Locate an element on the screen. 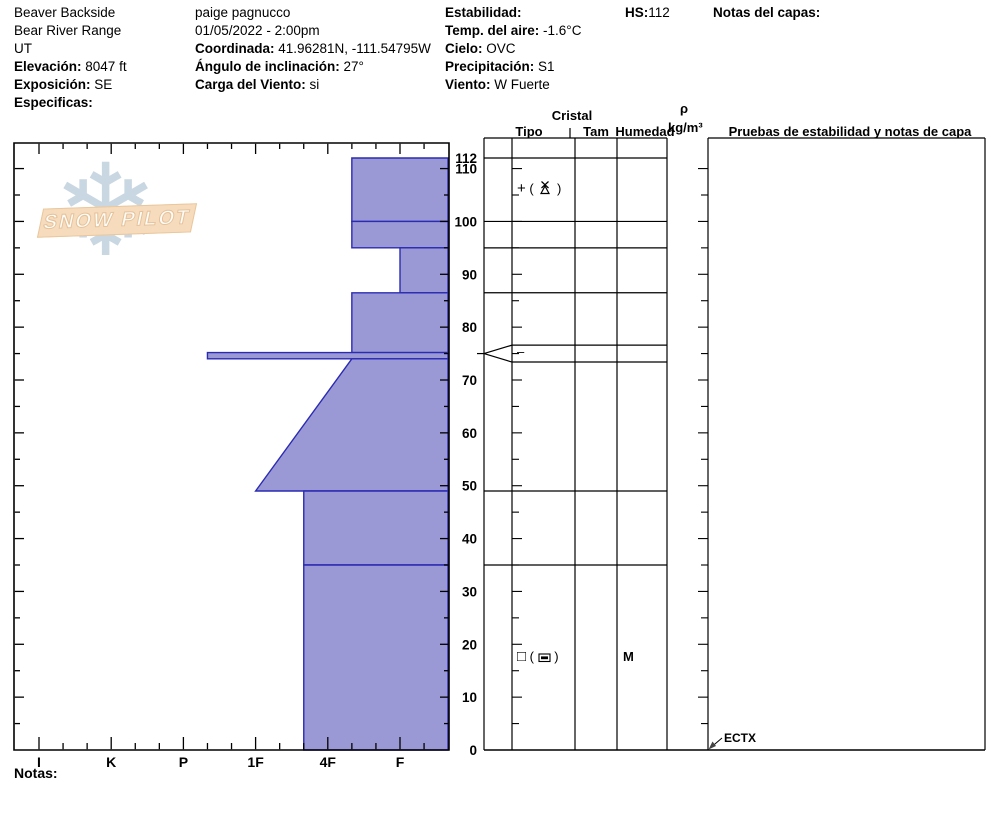  chart-text: 20 is located at coordinates (469, 644).